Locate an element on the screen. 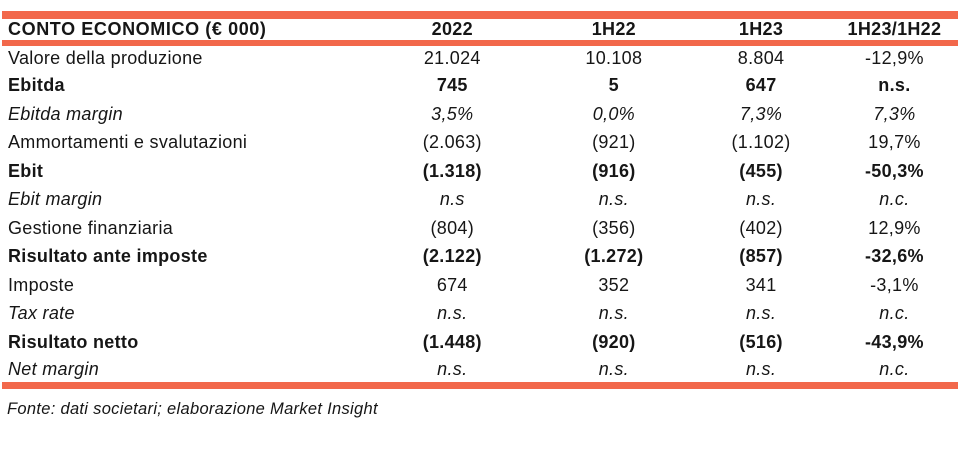 This screenshot has width=964, height=449. row-label: Ebit is located at coordinates (26, 170).